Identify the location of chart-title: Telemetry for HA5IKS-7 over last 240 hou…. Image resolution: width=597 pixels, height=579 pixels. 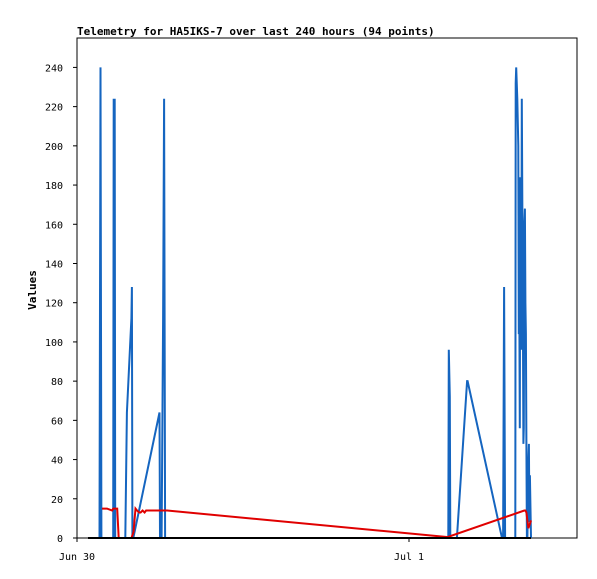
(256, 31).